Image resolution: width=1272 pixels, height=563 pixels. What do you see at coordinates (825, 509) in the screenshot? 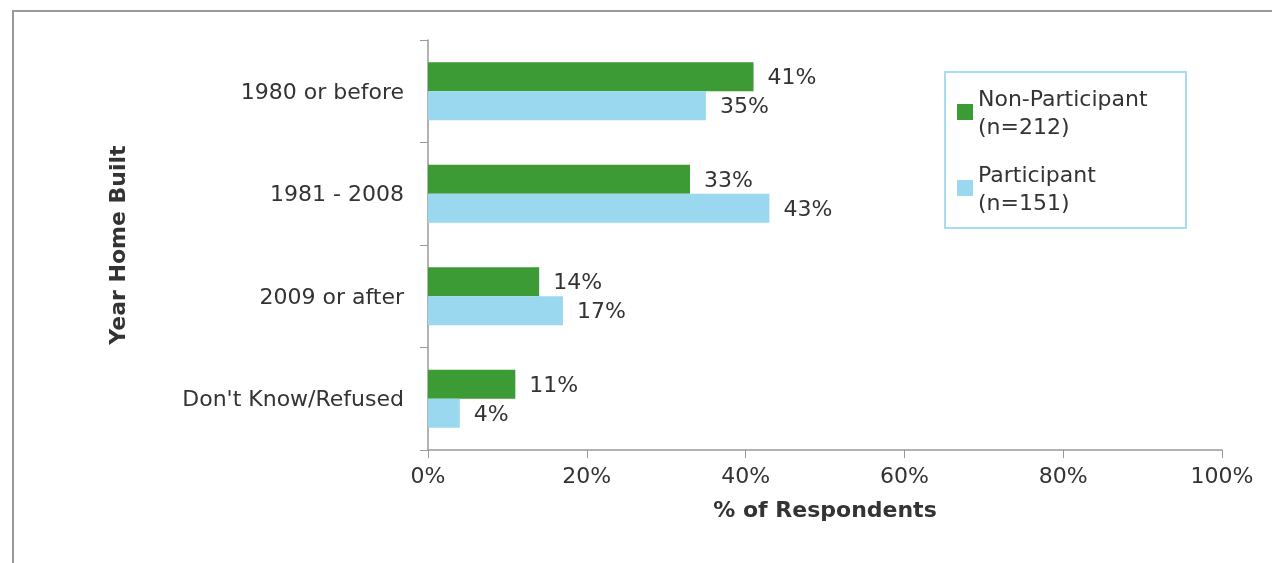
I see `x-axis-title: % of Respondents` at bounding box center [825, 509].